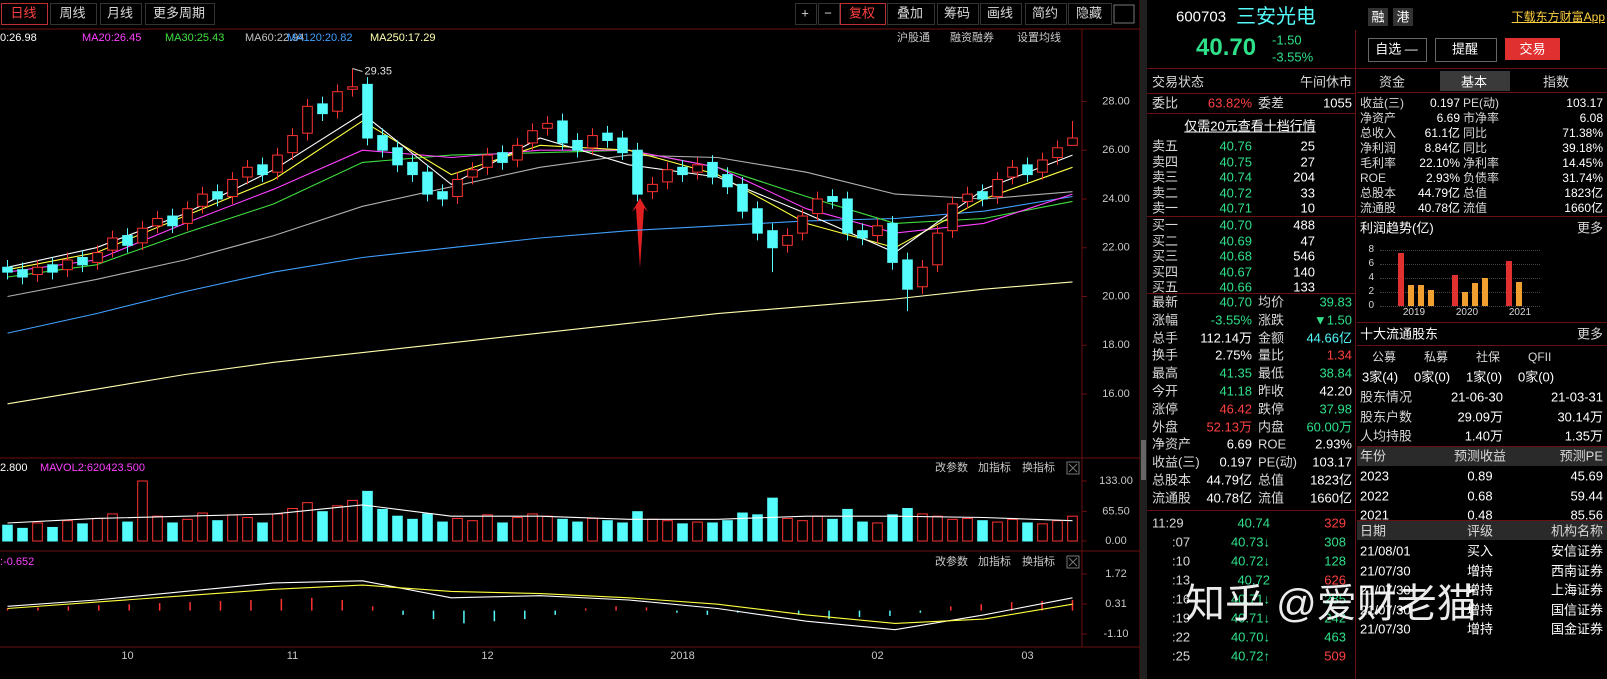 The height and width of the screenshot is (679, 1607). I want to click on tool-button: 隐藏, so click(1089, 13).